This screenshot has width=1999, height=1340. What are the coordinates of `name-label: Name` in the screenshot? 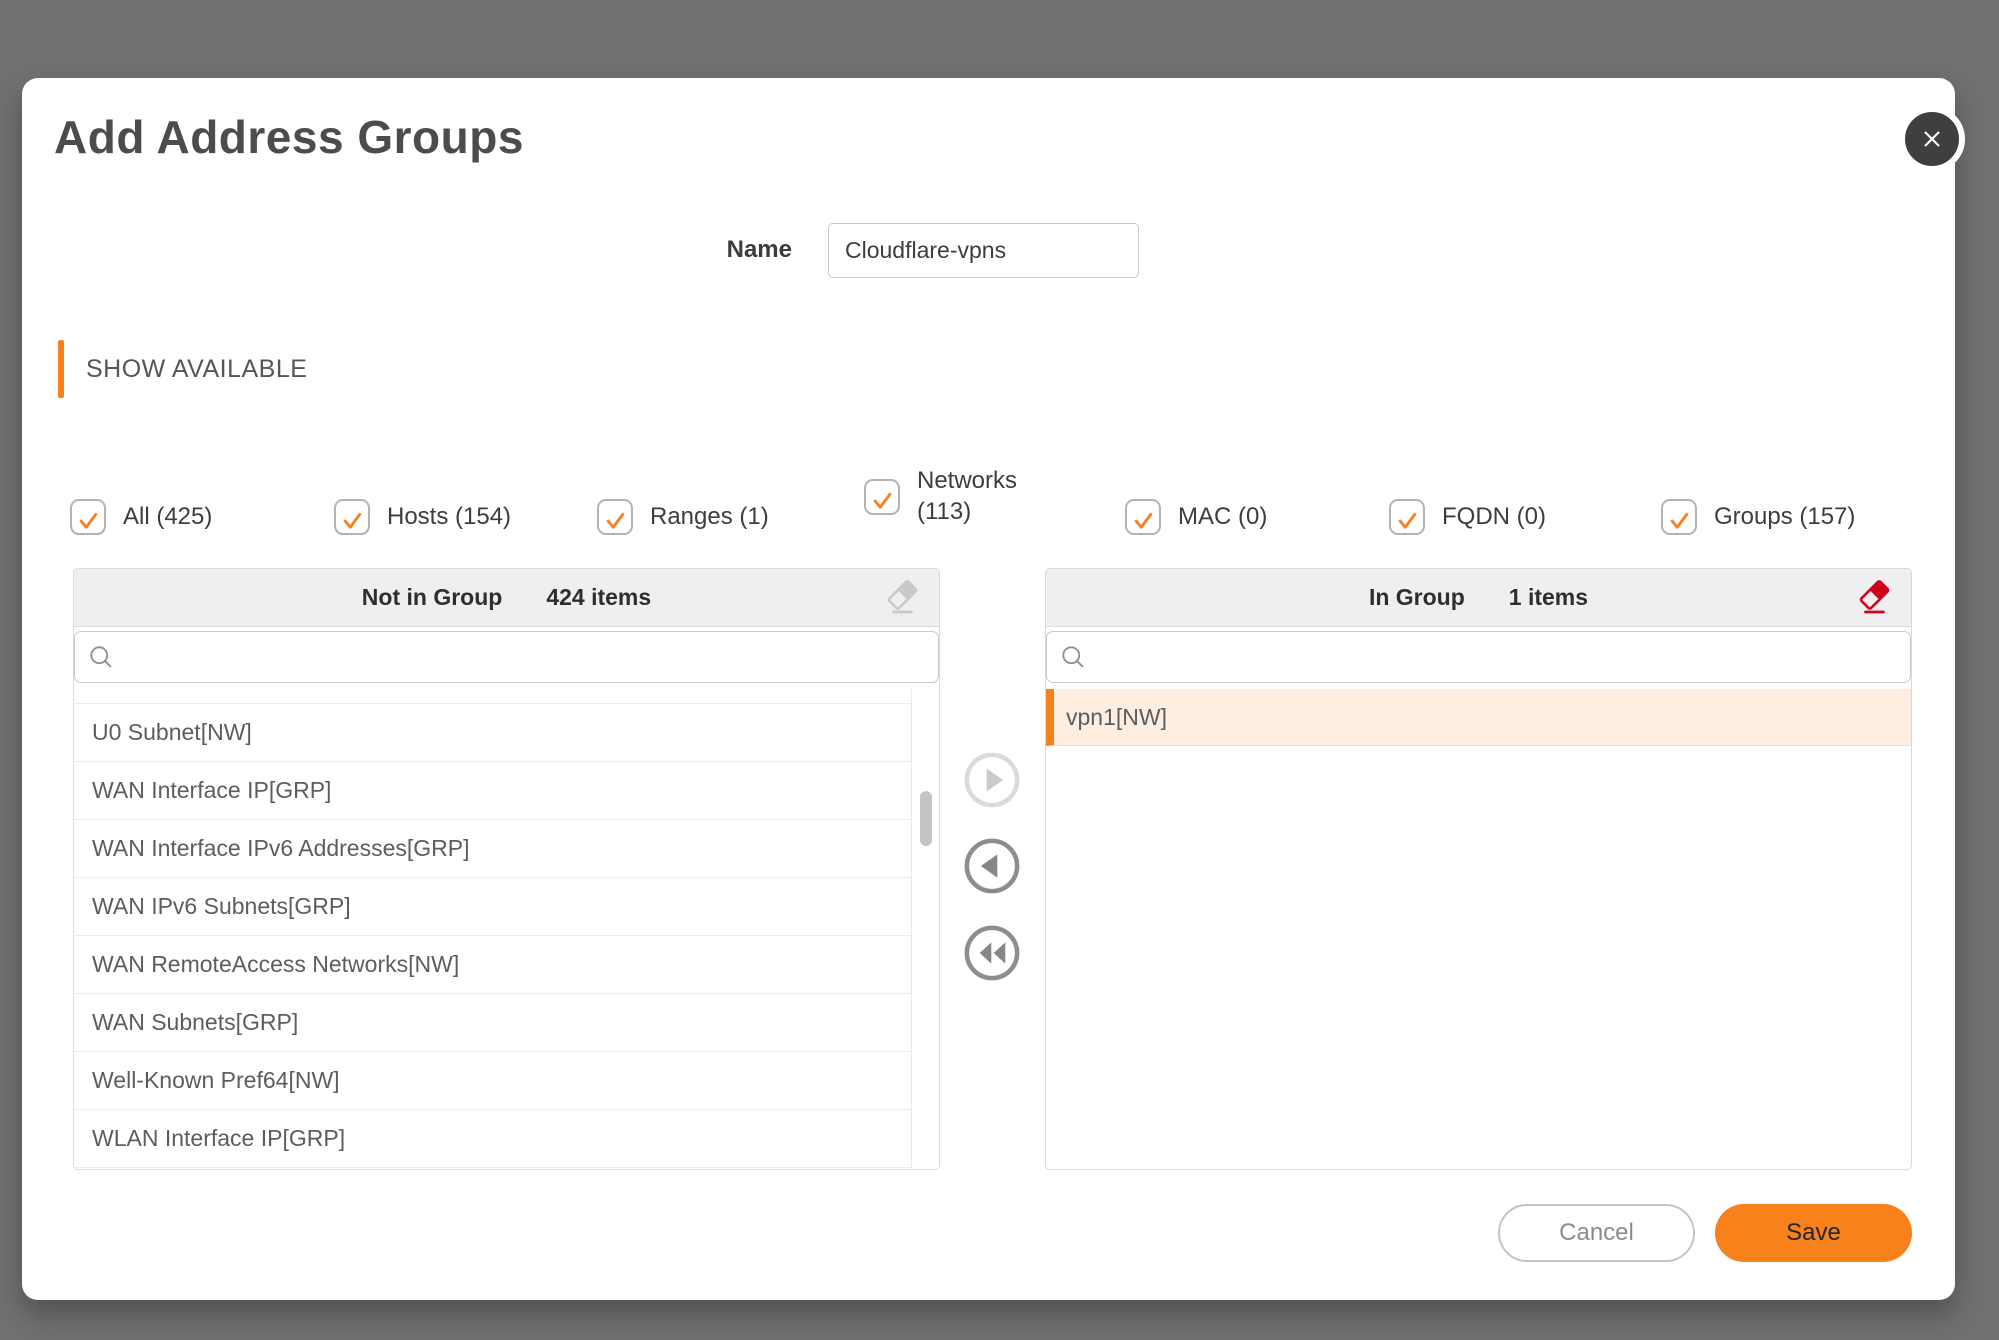 It's located at (759, 249).